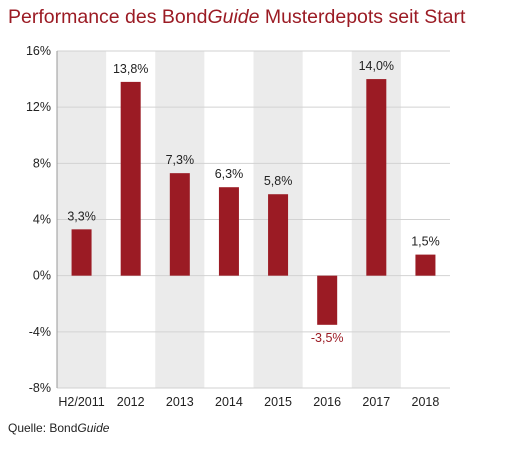 This screenshot has width=506, height=451. I want to click on data-label: 5,8%, so click(278, 181).